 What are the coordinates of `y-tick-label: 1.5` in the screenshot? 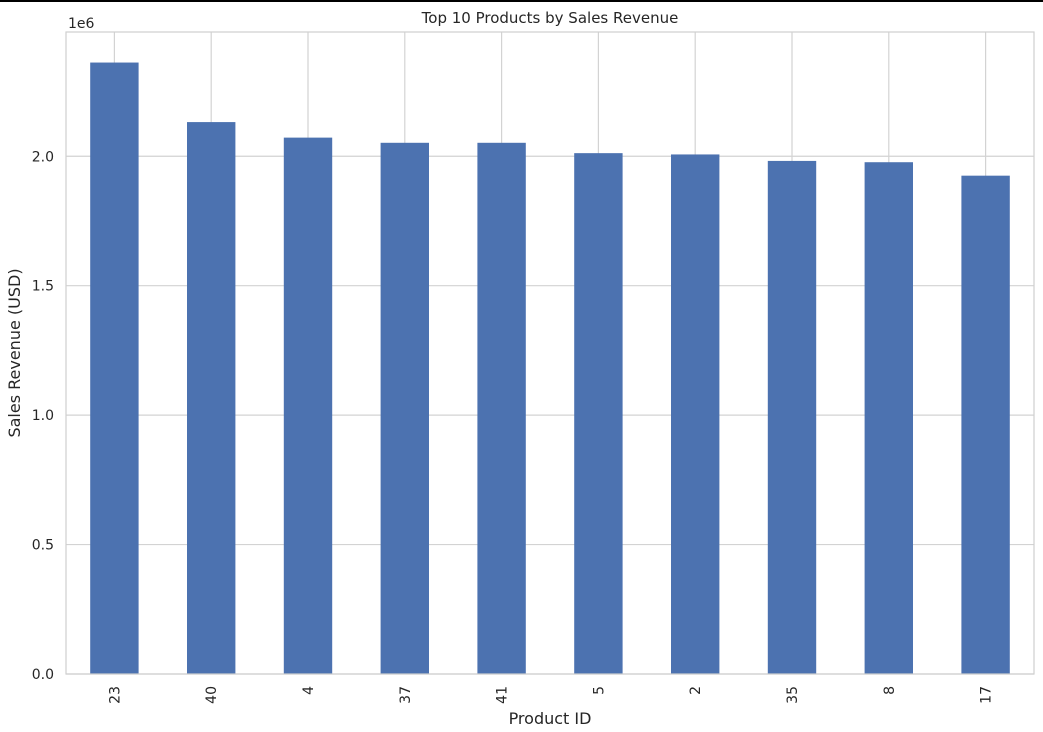 It's located at (43, 287).